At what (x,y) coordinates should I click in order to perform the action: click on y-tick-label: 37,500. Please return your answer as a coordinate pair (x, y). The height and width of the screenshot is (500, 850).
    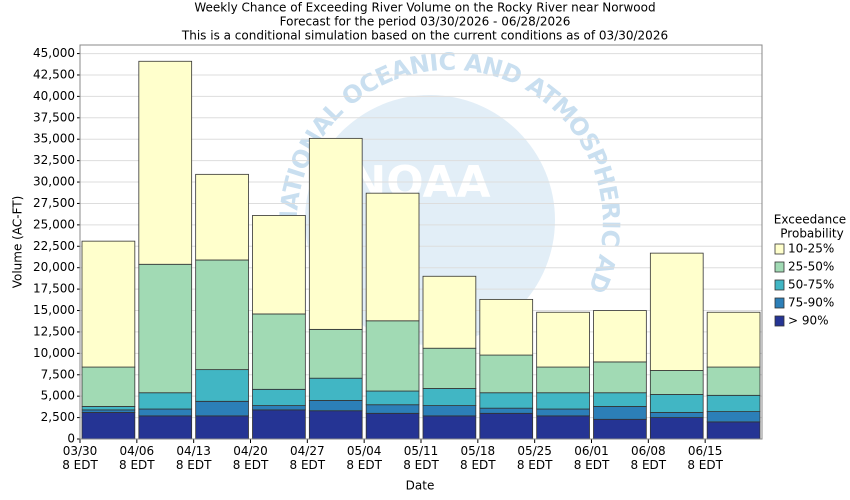
    Looking at the image, I should click on (54, 117).